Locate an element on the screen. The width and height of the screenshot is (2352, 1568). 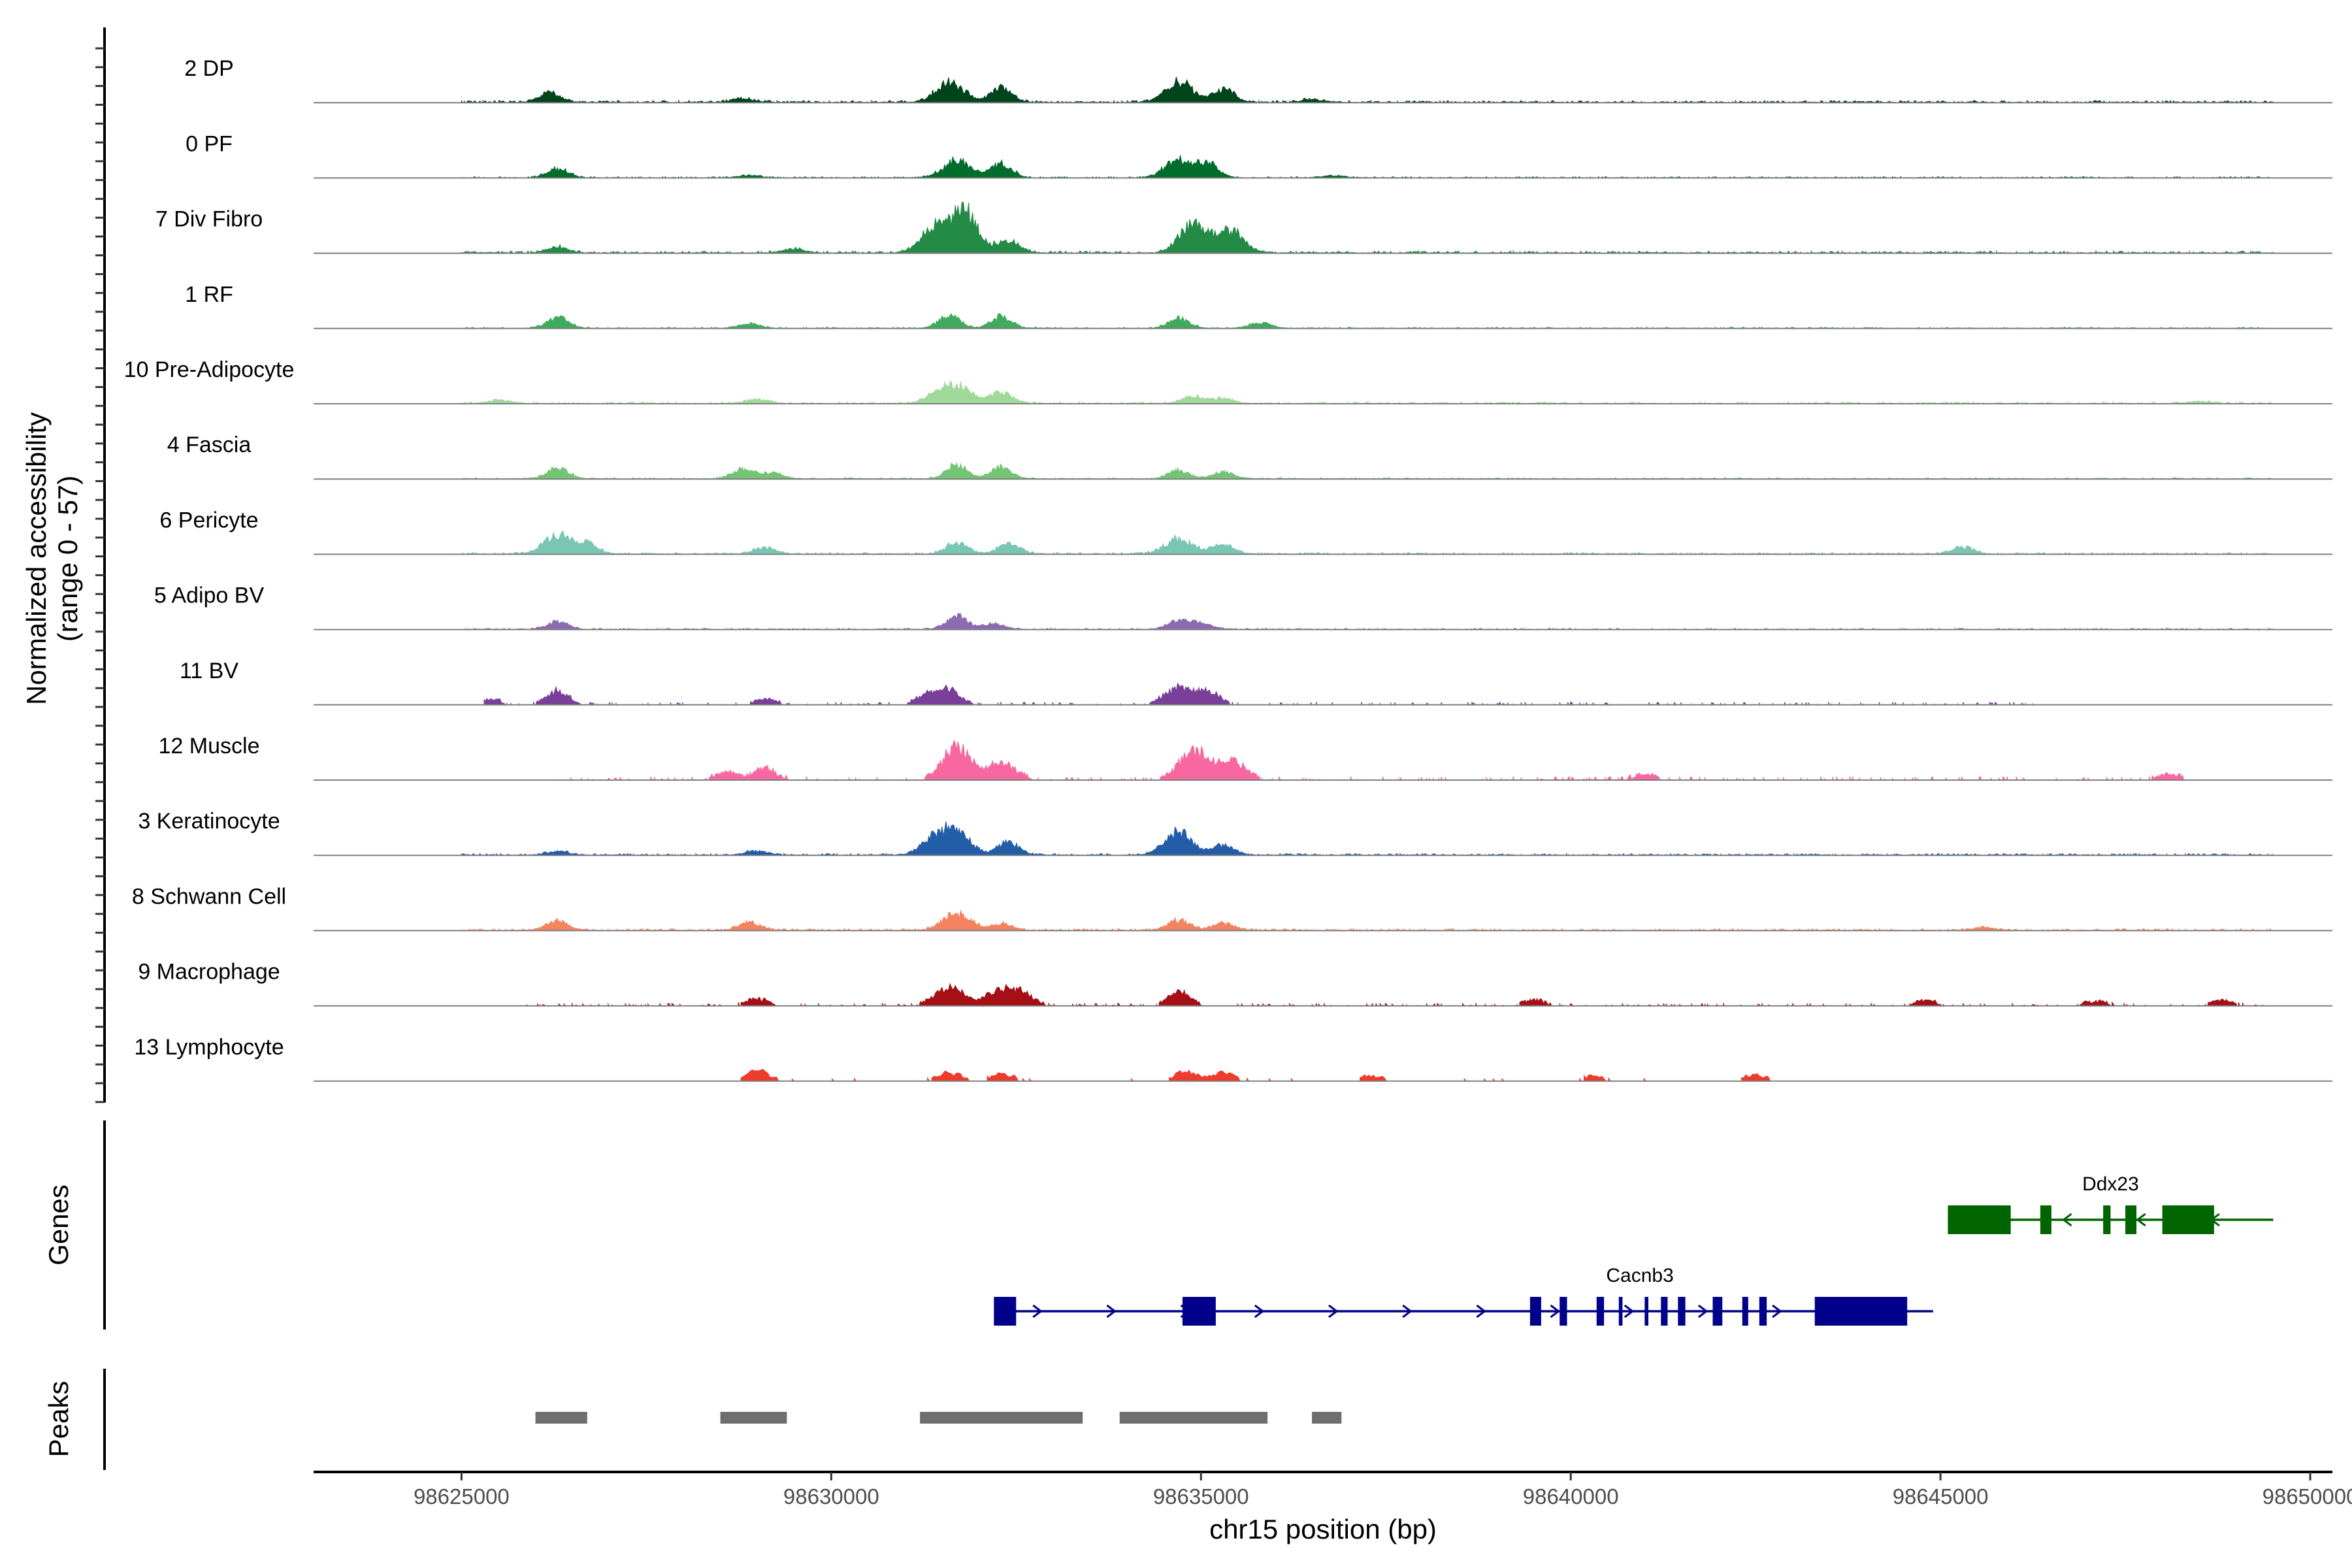
coverage-track: 11 BV is located at coordinates (1256, 682).